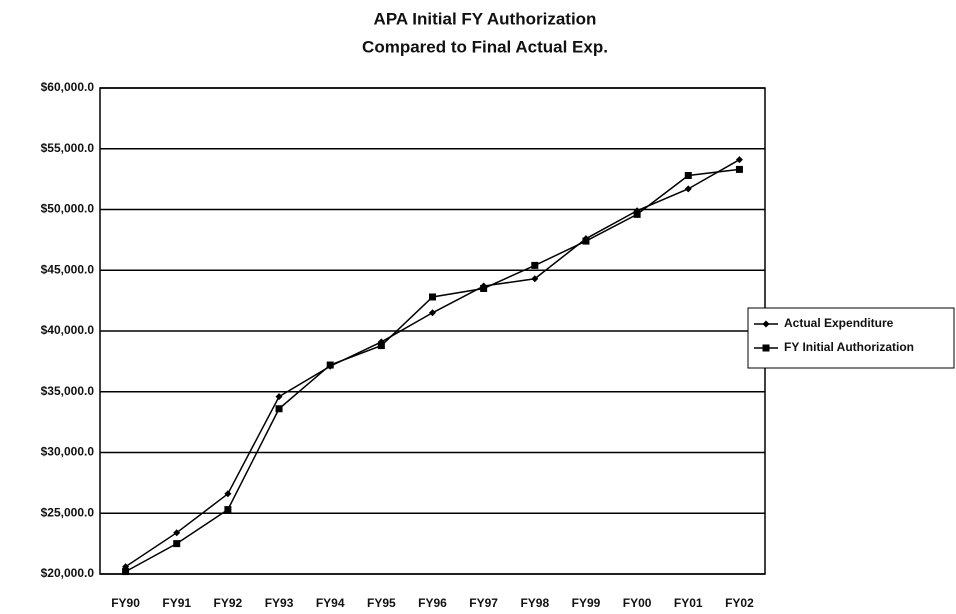 The width and height of the screenshot is (956, 614). Describe the element at coordinates (330, 603) in the screenshot. I see `x-tick-label: FY94` at that location.